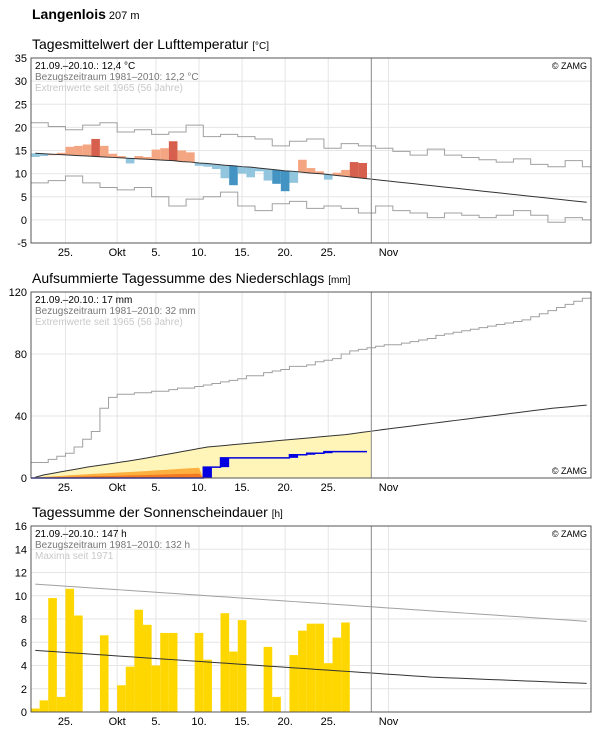  Describe the element at coordinates (389, 253) in the screenshot. I see `x-tick-label: Nov` at that location.